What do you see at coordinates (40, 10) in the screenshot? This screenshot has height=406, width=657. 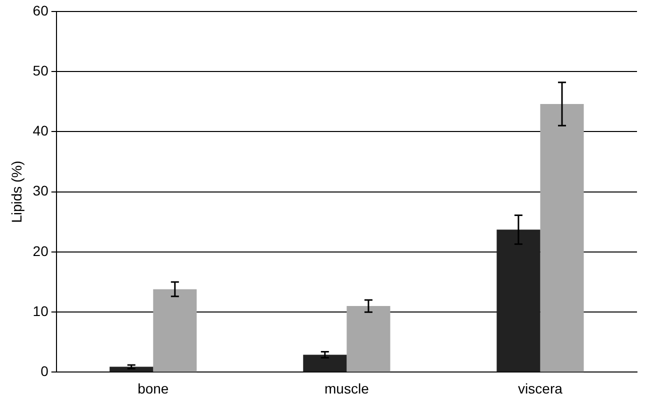 I see `y-tick-label: 60` at bounding box center [40, 10].